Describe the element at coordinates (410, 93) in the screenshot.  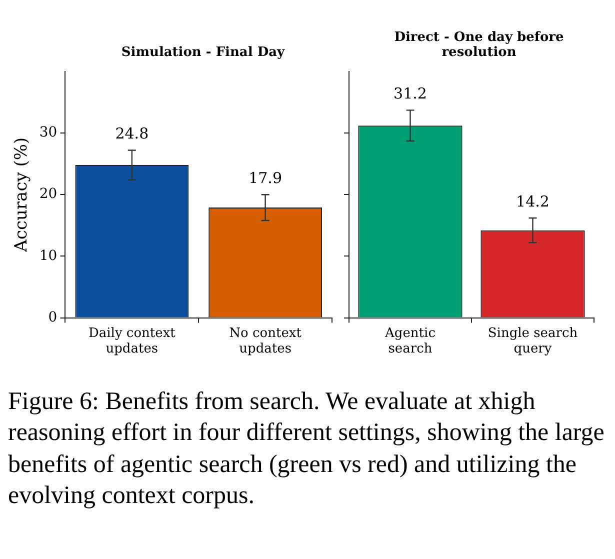
I see `data-label: 31.2` at that location.